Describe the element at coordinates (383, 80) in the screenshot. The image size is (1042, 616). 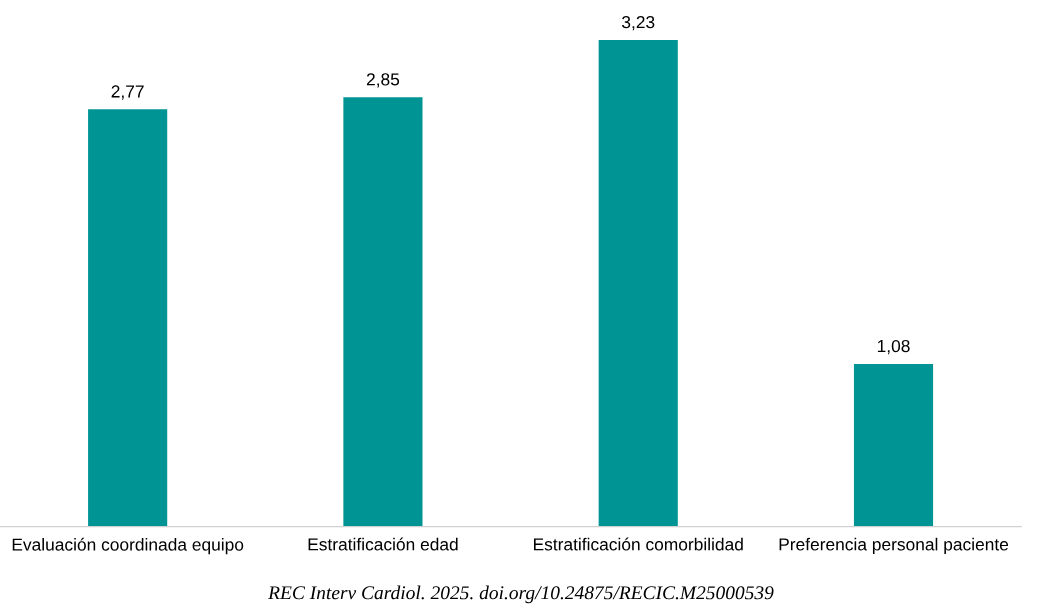
I see `data-label: 2,85` at that location.